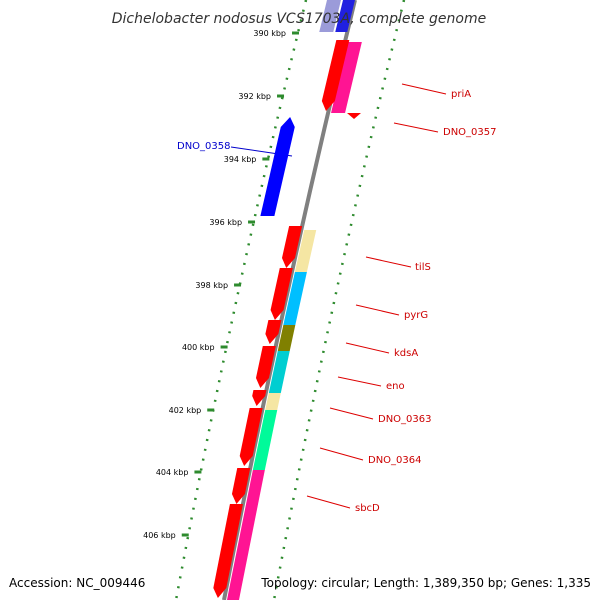 The image size is (600, 600). I want to click on gene-label-sbcd: sbcD, so click(367, 508).